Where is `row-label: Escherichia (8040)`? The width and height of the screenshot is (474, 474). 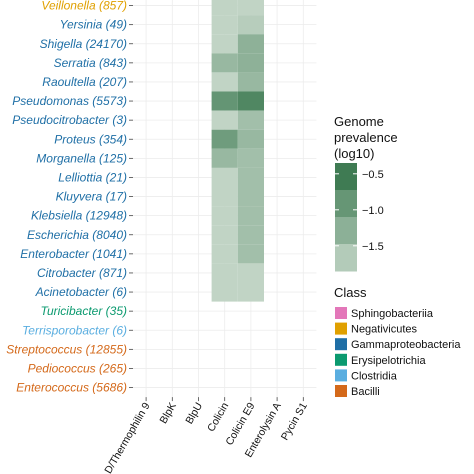 row-label: Escherichia (8040) is located at coordinates (77, 235).